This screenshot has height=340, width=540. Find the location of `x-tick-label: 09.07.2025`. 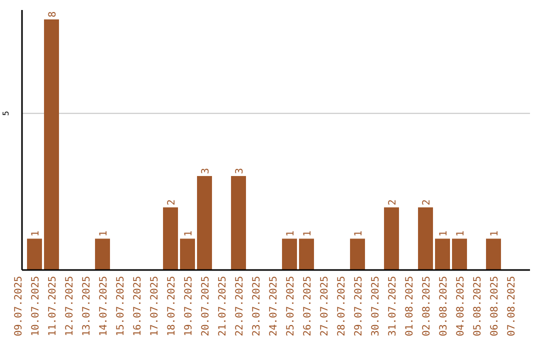

x-tick-label: 09.07.2025 is located at coordinates (19, 306).